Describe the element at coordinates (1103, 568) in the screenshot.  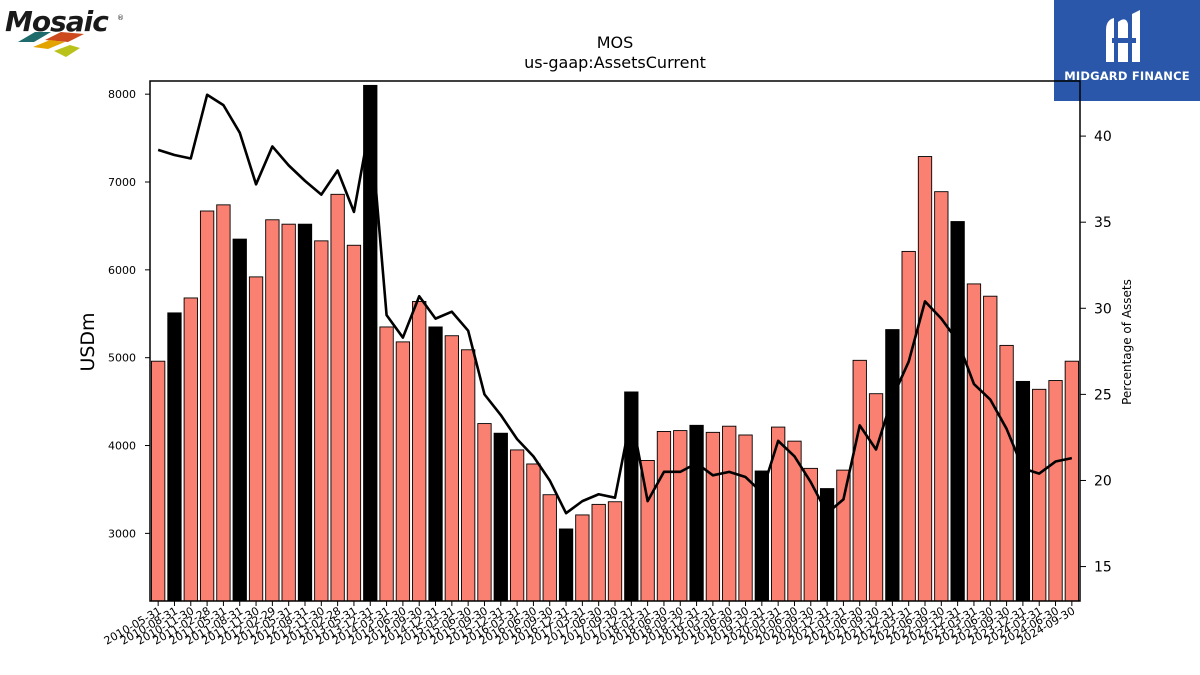
I see `y2-tick-label-15: 15` at that location.